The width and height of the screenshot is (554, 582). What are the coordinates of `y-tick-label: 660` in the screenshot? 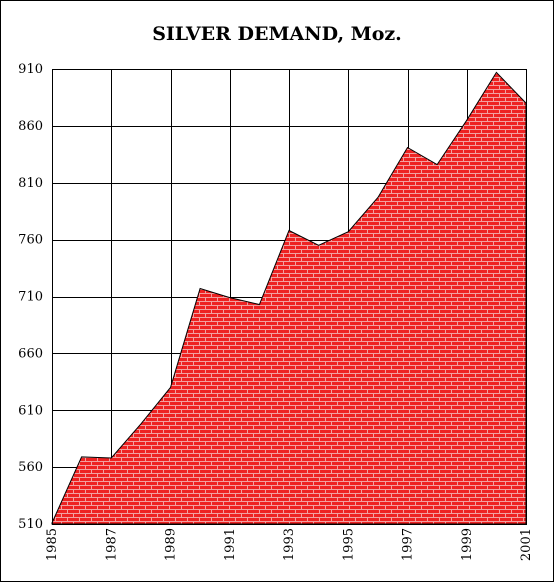 It's located at (30, 353).